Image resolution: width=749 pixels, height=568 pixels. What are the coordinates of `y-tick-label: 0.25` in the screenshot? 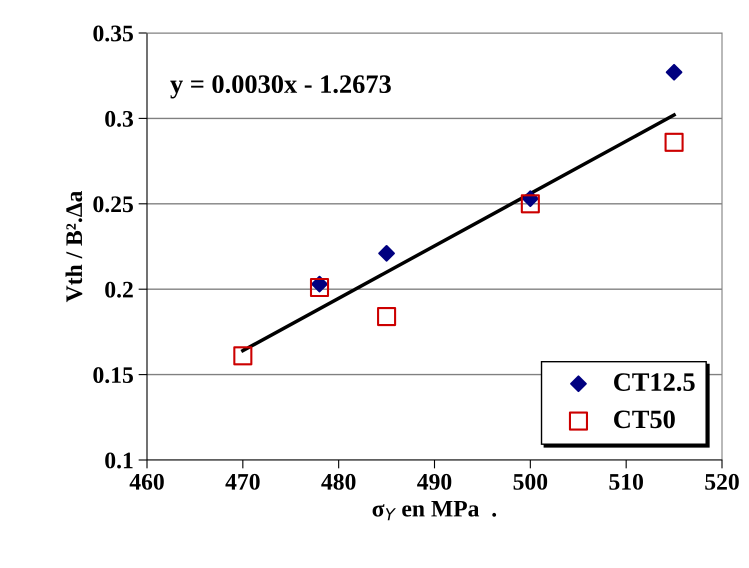 It's located at (113, 204).